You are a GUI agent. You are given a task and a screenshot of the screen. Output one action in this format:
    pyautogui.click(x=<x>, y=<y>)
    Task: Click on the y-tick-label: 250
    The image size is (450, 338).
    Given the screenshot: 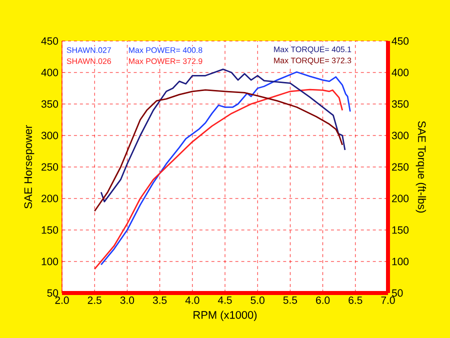 What is the action you would take?
    pyautogui.click(x=50, y=167)
    